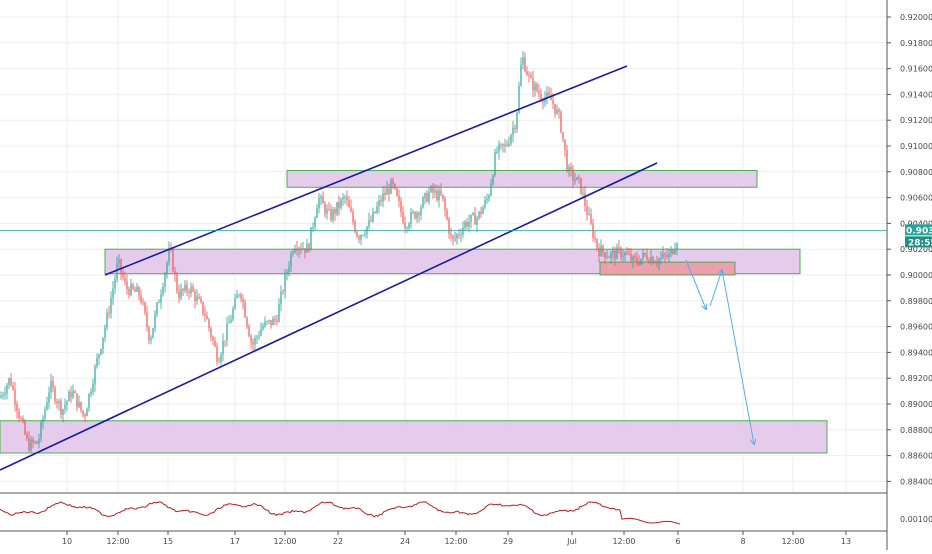 This screenshot has width=932, height=554. Describe the element at coordinates (916, 43) in the screenshot. I see `y-tick-label: 0.91800` at that location.